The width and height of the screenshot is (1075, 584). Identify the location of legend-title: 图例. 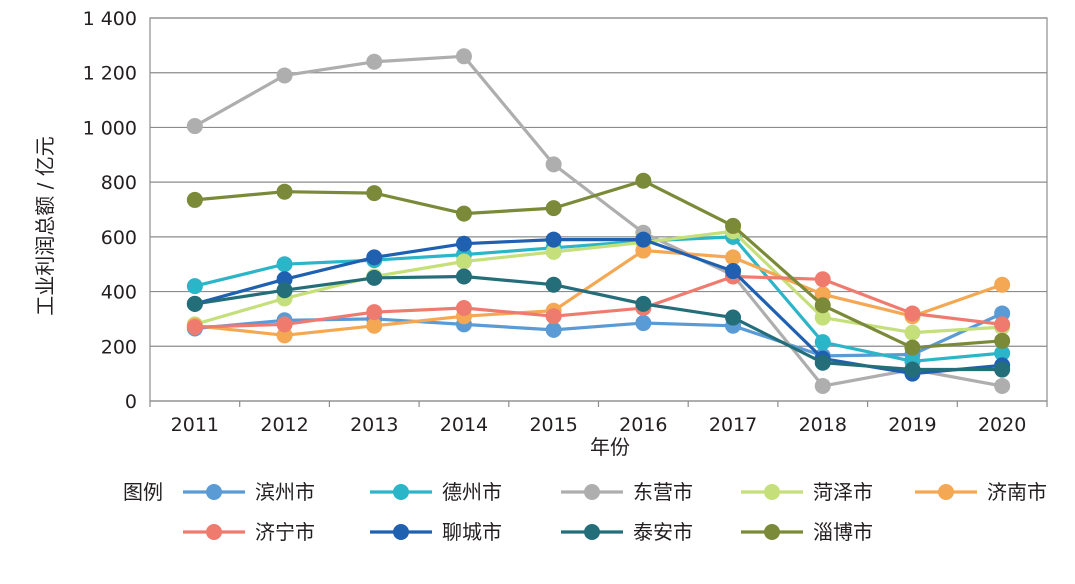
(143, 492).